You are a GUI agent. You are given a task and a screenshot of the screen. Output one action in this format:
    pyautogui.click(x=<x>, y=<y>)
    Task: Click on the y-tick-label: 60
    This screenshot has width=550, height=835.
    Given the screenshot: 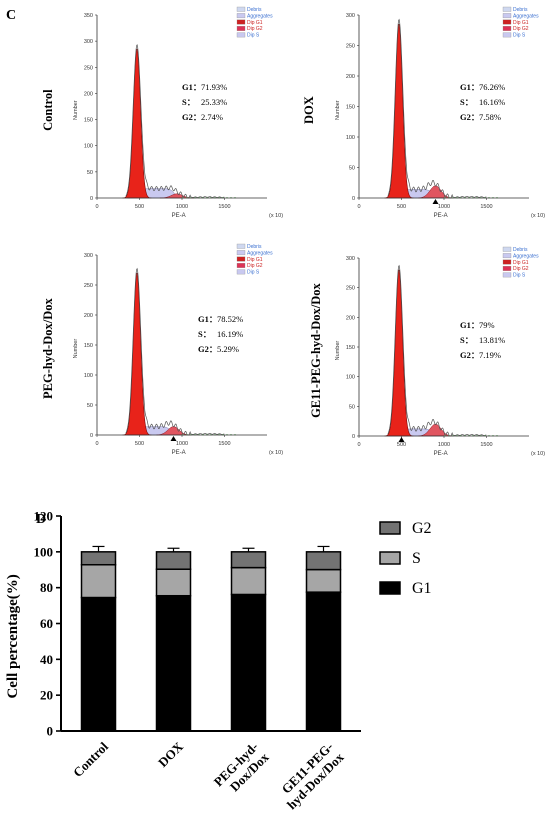 What is the action you would take?
    pyautogui.click(x=46, y=623)
    